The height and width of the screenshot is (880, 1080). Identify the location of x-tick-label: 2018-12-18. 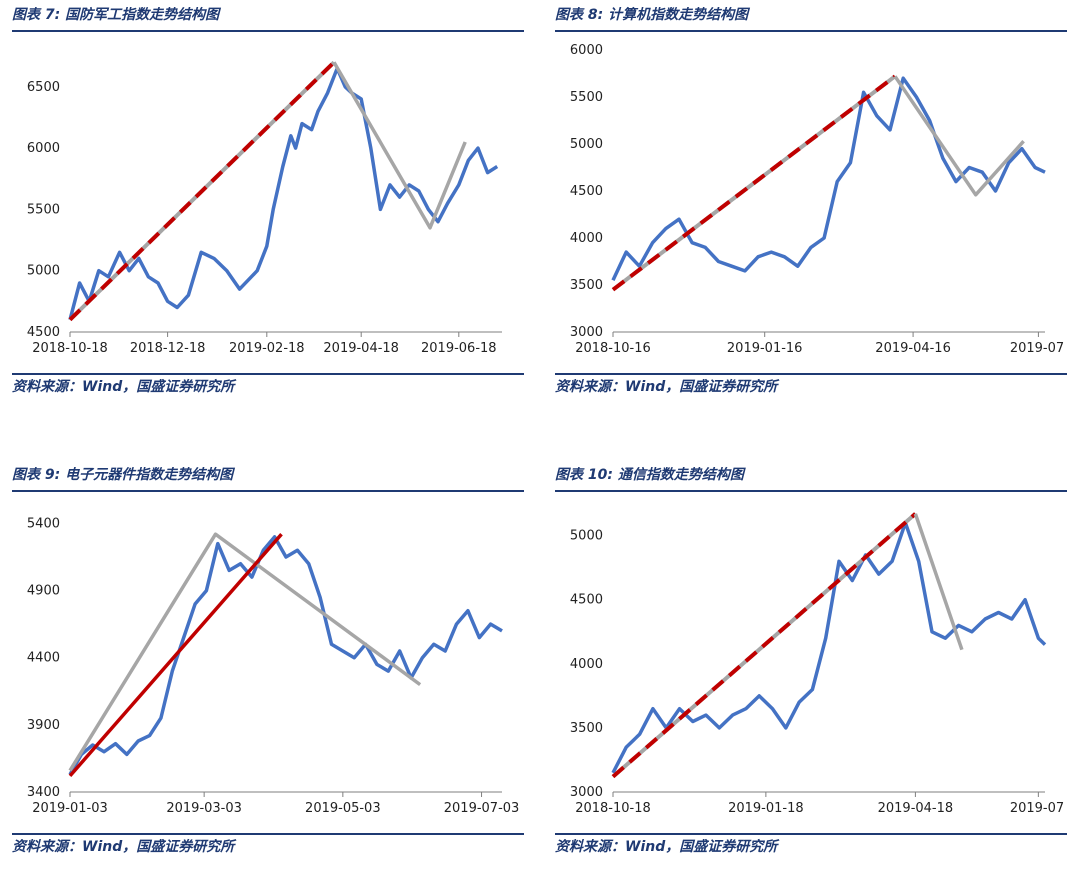
(168, 348).